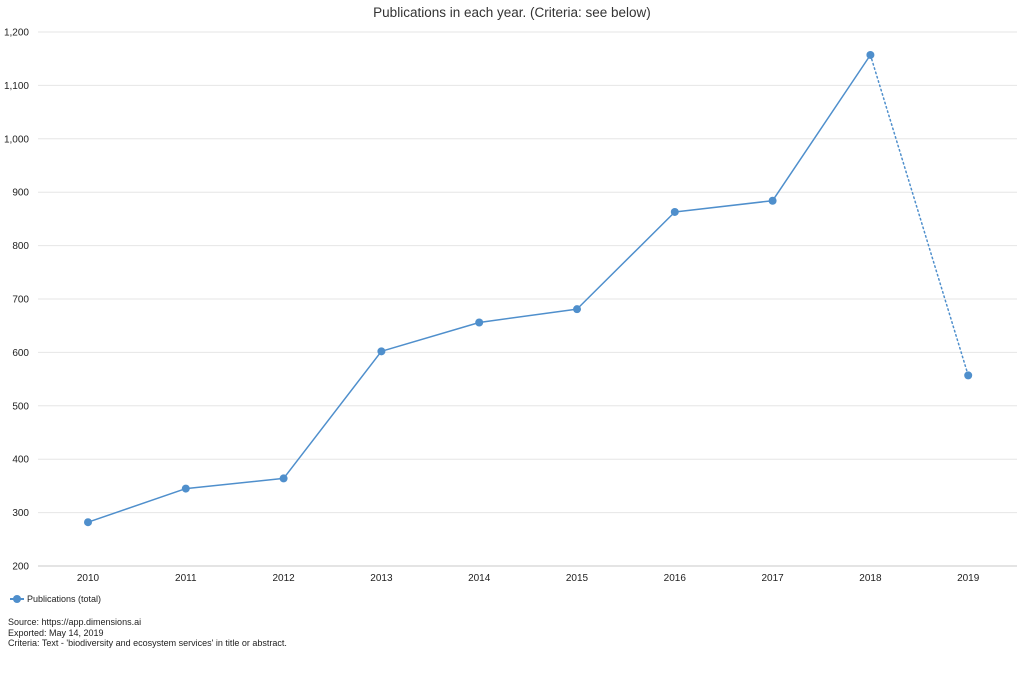 This screenshot has height=683, width=1024. I want to click on legend: Publications (total), so click(55, 599).